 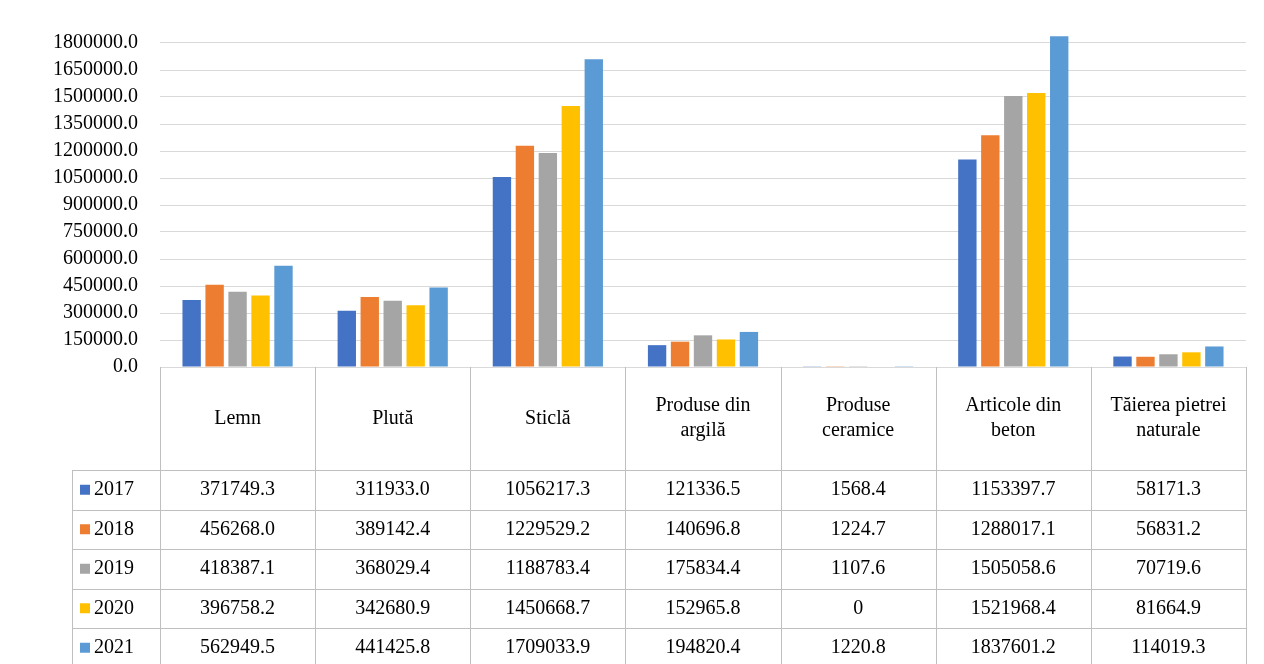 I want to click on data-label: 1837601.2, so click(x=1013, y=646).